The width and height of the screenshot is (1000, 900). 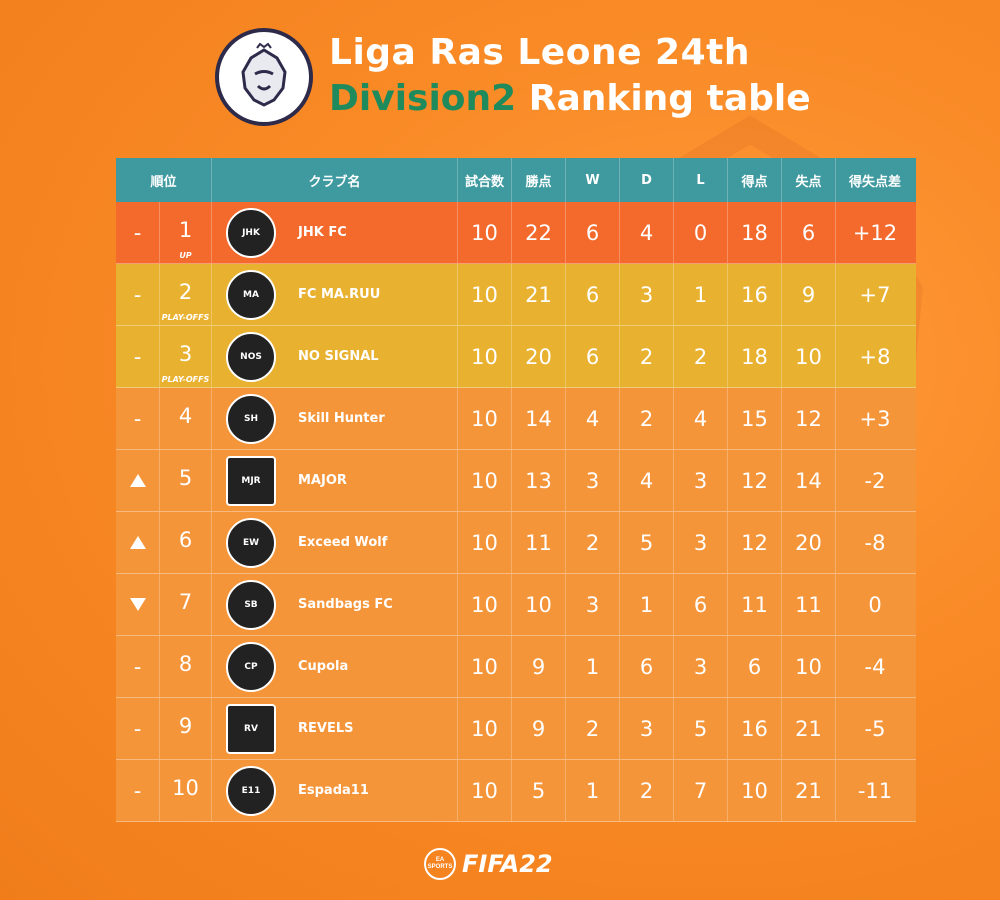 What do you see at coordinates (647, 232) in the screenshot?
I see `draws-cell: 4` at bounding box center [647, 232].